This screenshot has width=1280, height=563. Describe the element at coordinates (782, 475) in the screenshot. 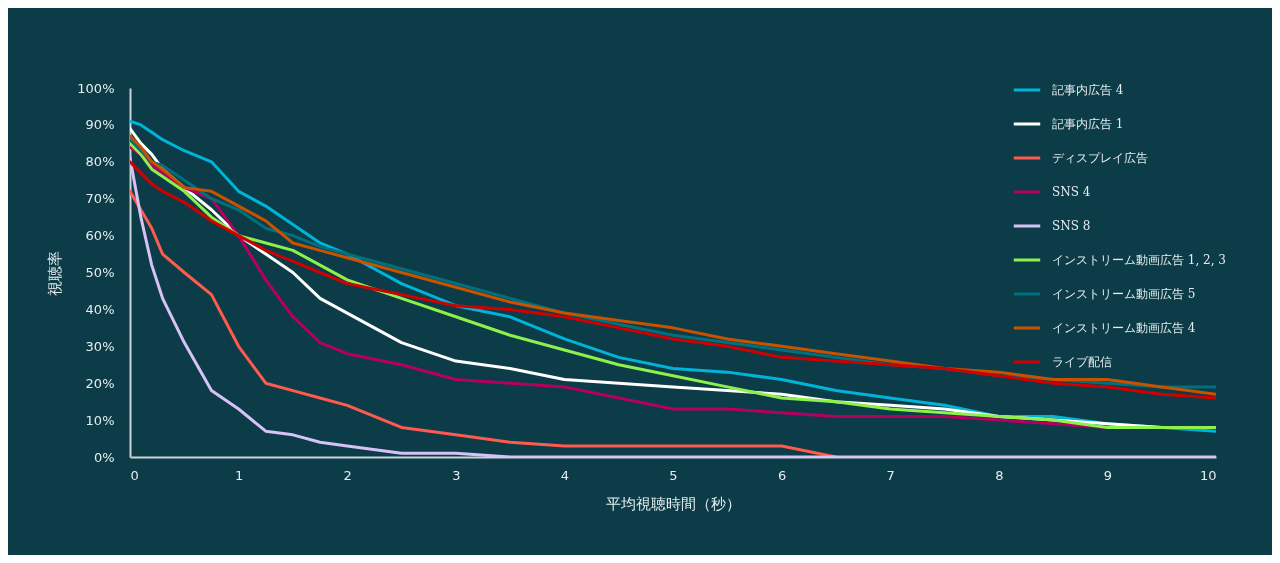

I see `x-tick-label: 6` at that location.